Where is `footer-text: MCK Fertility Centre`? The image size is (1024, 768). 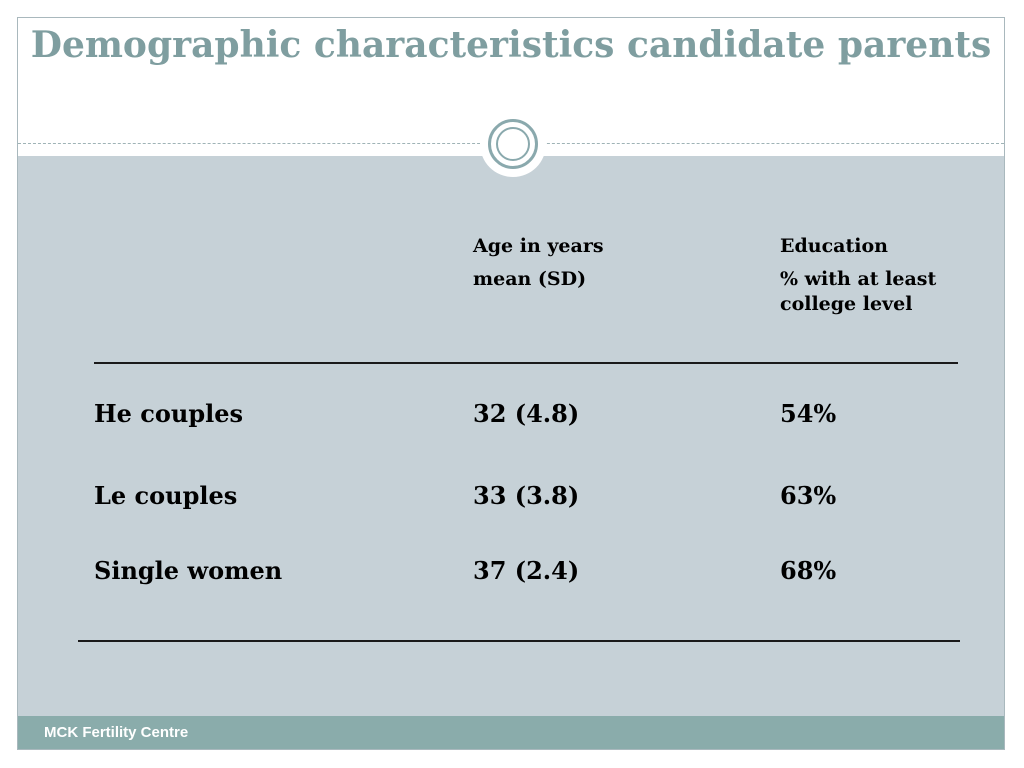 footer-text: MCK Fertility Centre is located at coordinates (116, 732).